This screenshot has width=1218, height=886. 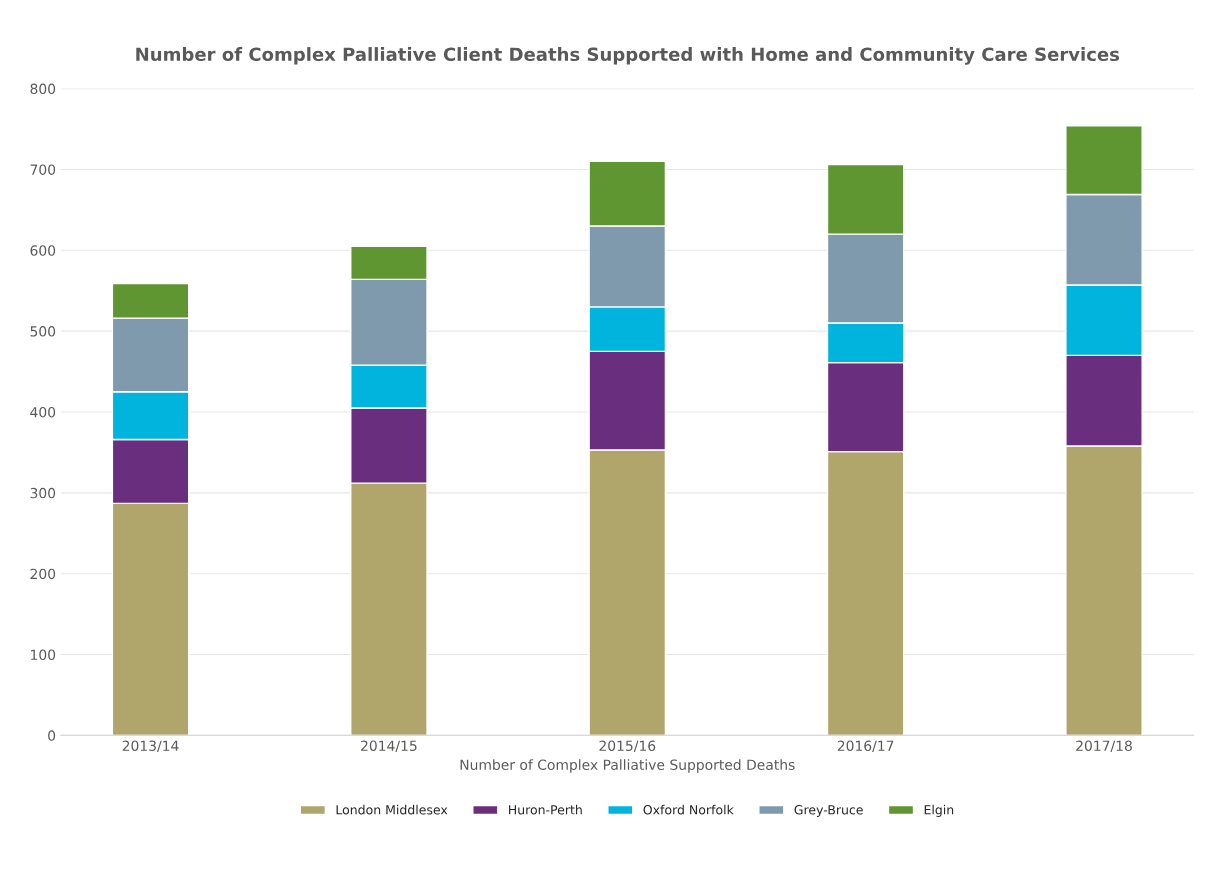 What do you see at coordinates (43, 250) in the screenshot?
I see `y-tick-label: 600` at bounding box center [43, 250].